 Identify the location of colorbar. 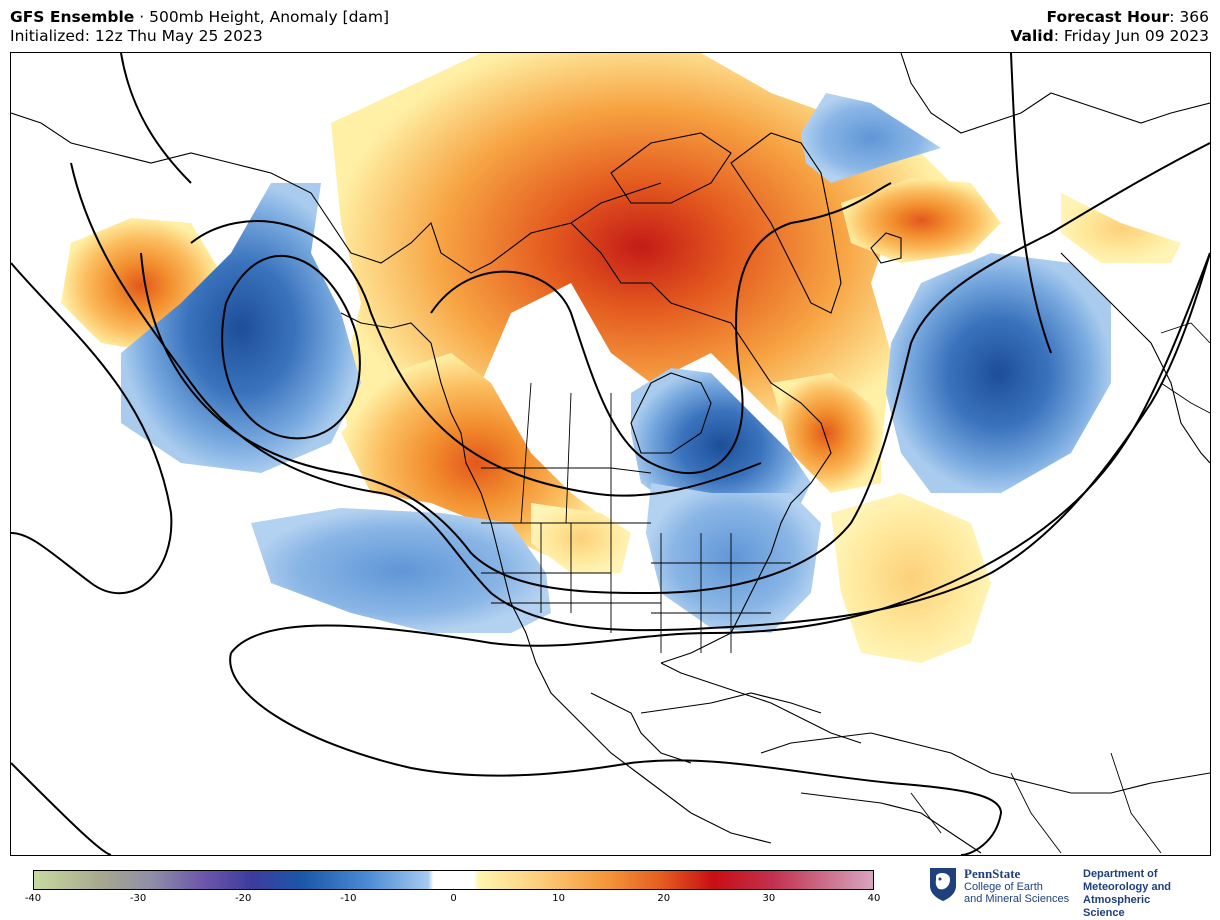
(453, 880).